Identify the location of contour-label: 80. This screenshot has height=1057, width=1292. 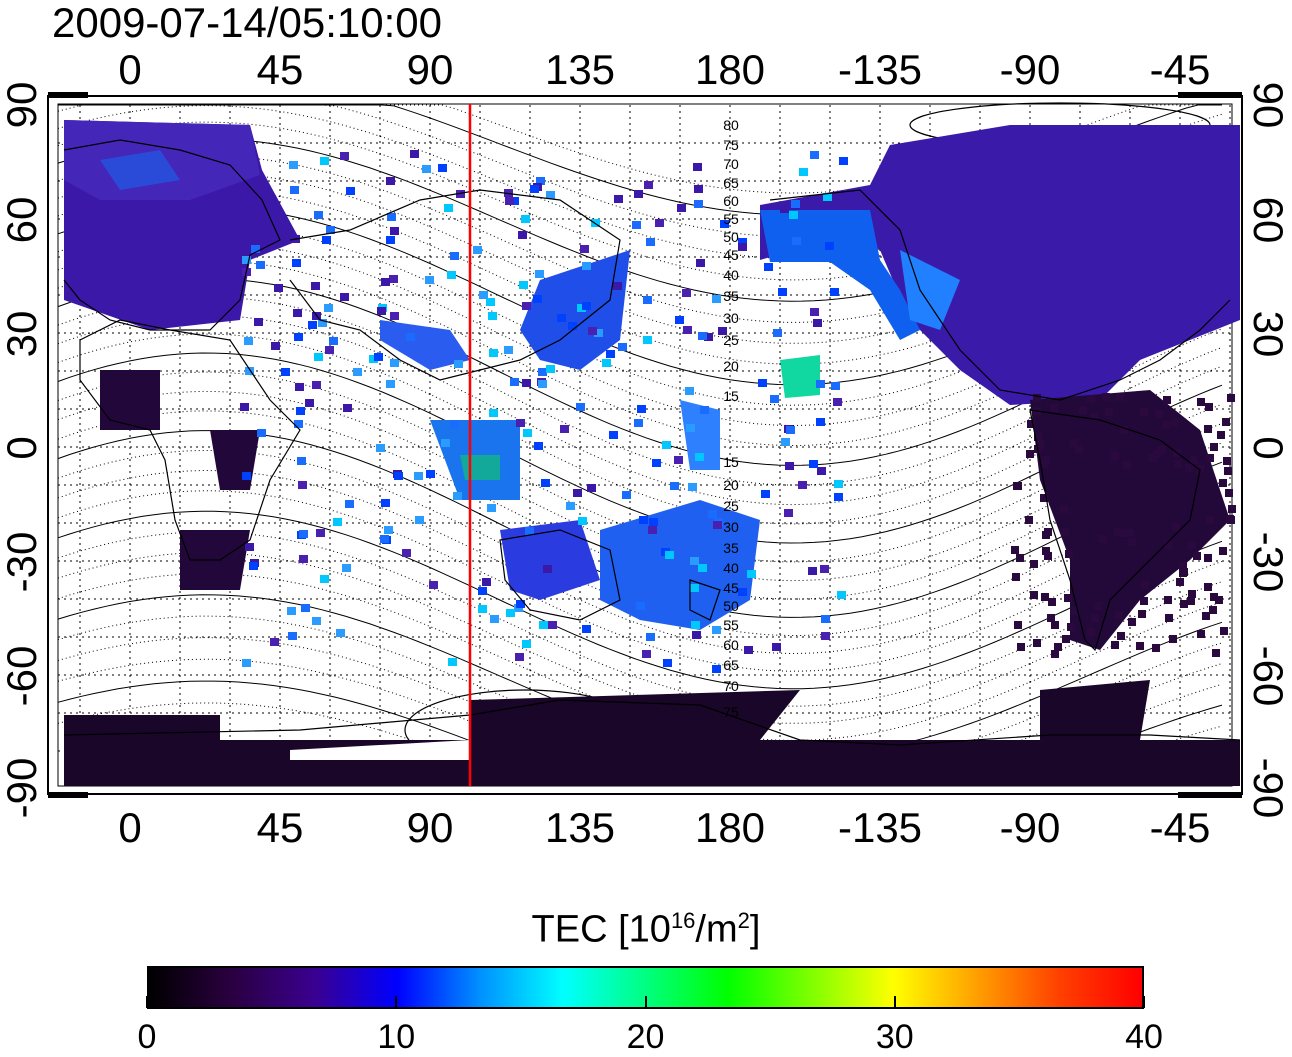
(731, 125).